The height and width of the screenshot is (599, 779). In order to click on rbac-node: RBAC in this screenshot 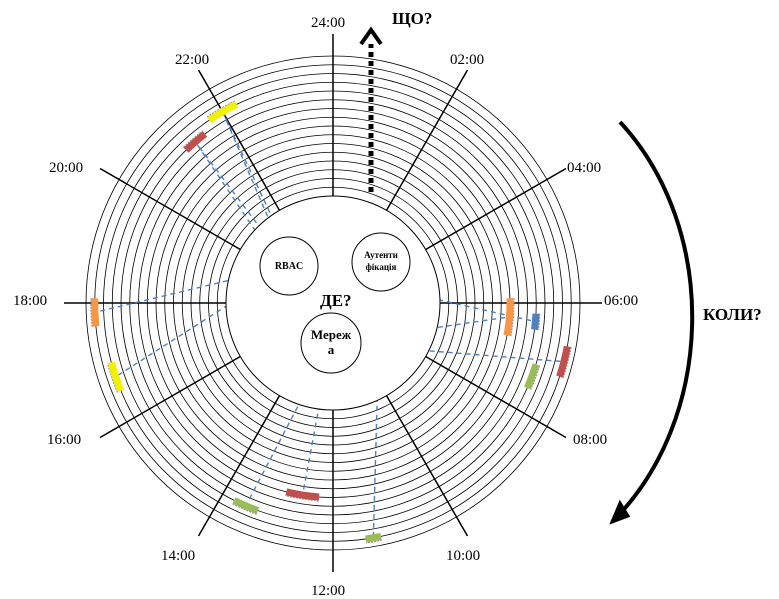, I will do `click(289, 266)`.